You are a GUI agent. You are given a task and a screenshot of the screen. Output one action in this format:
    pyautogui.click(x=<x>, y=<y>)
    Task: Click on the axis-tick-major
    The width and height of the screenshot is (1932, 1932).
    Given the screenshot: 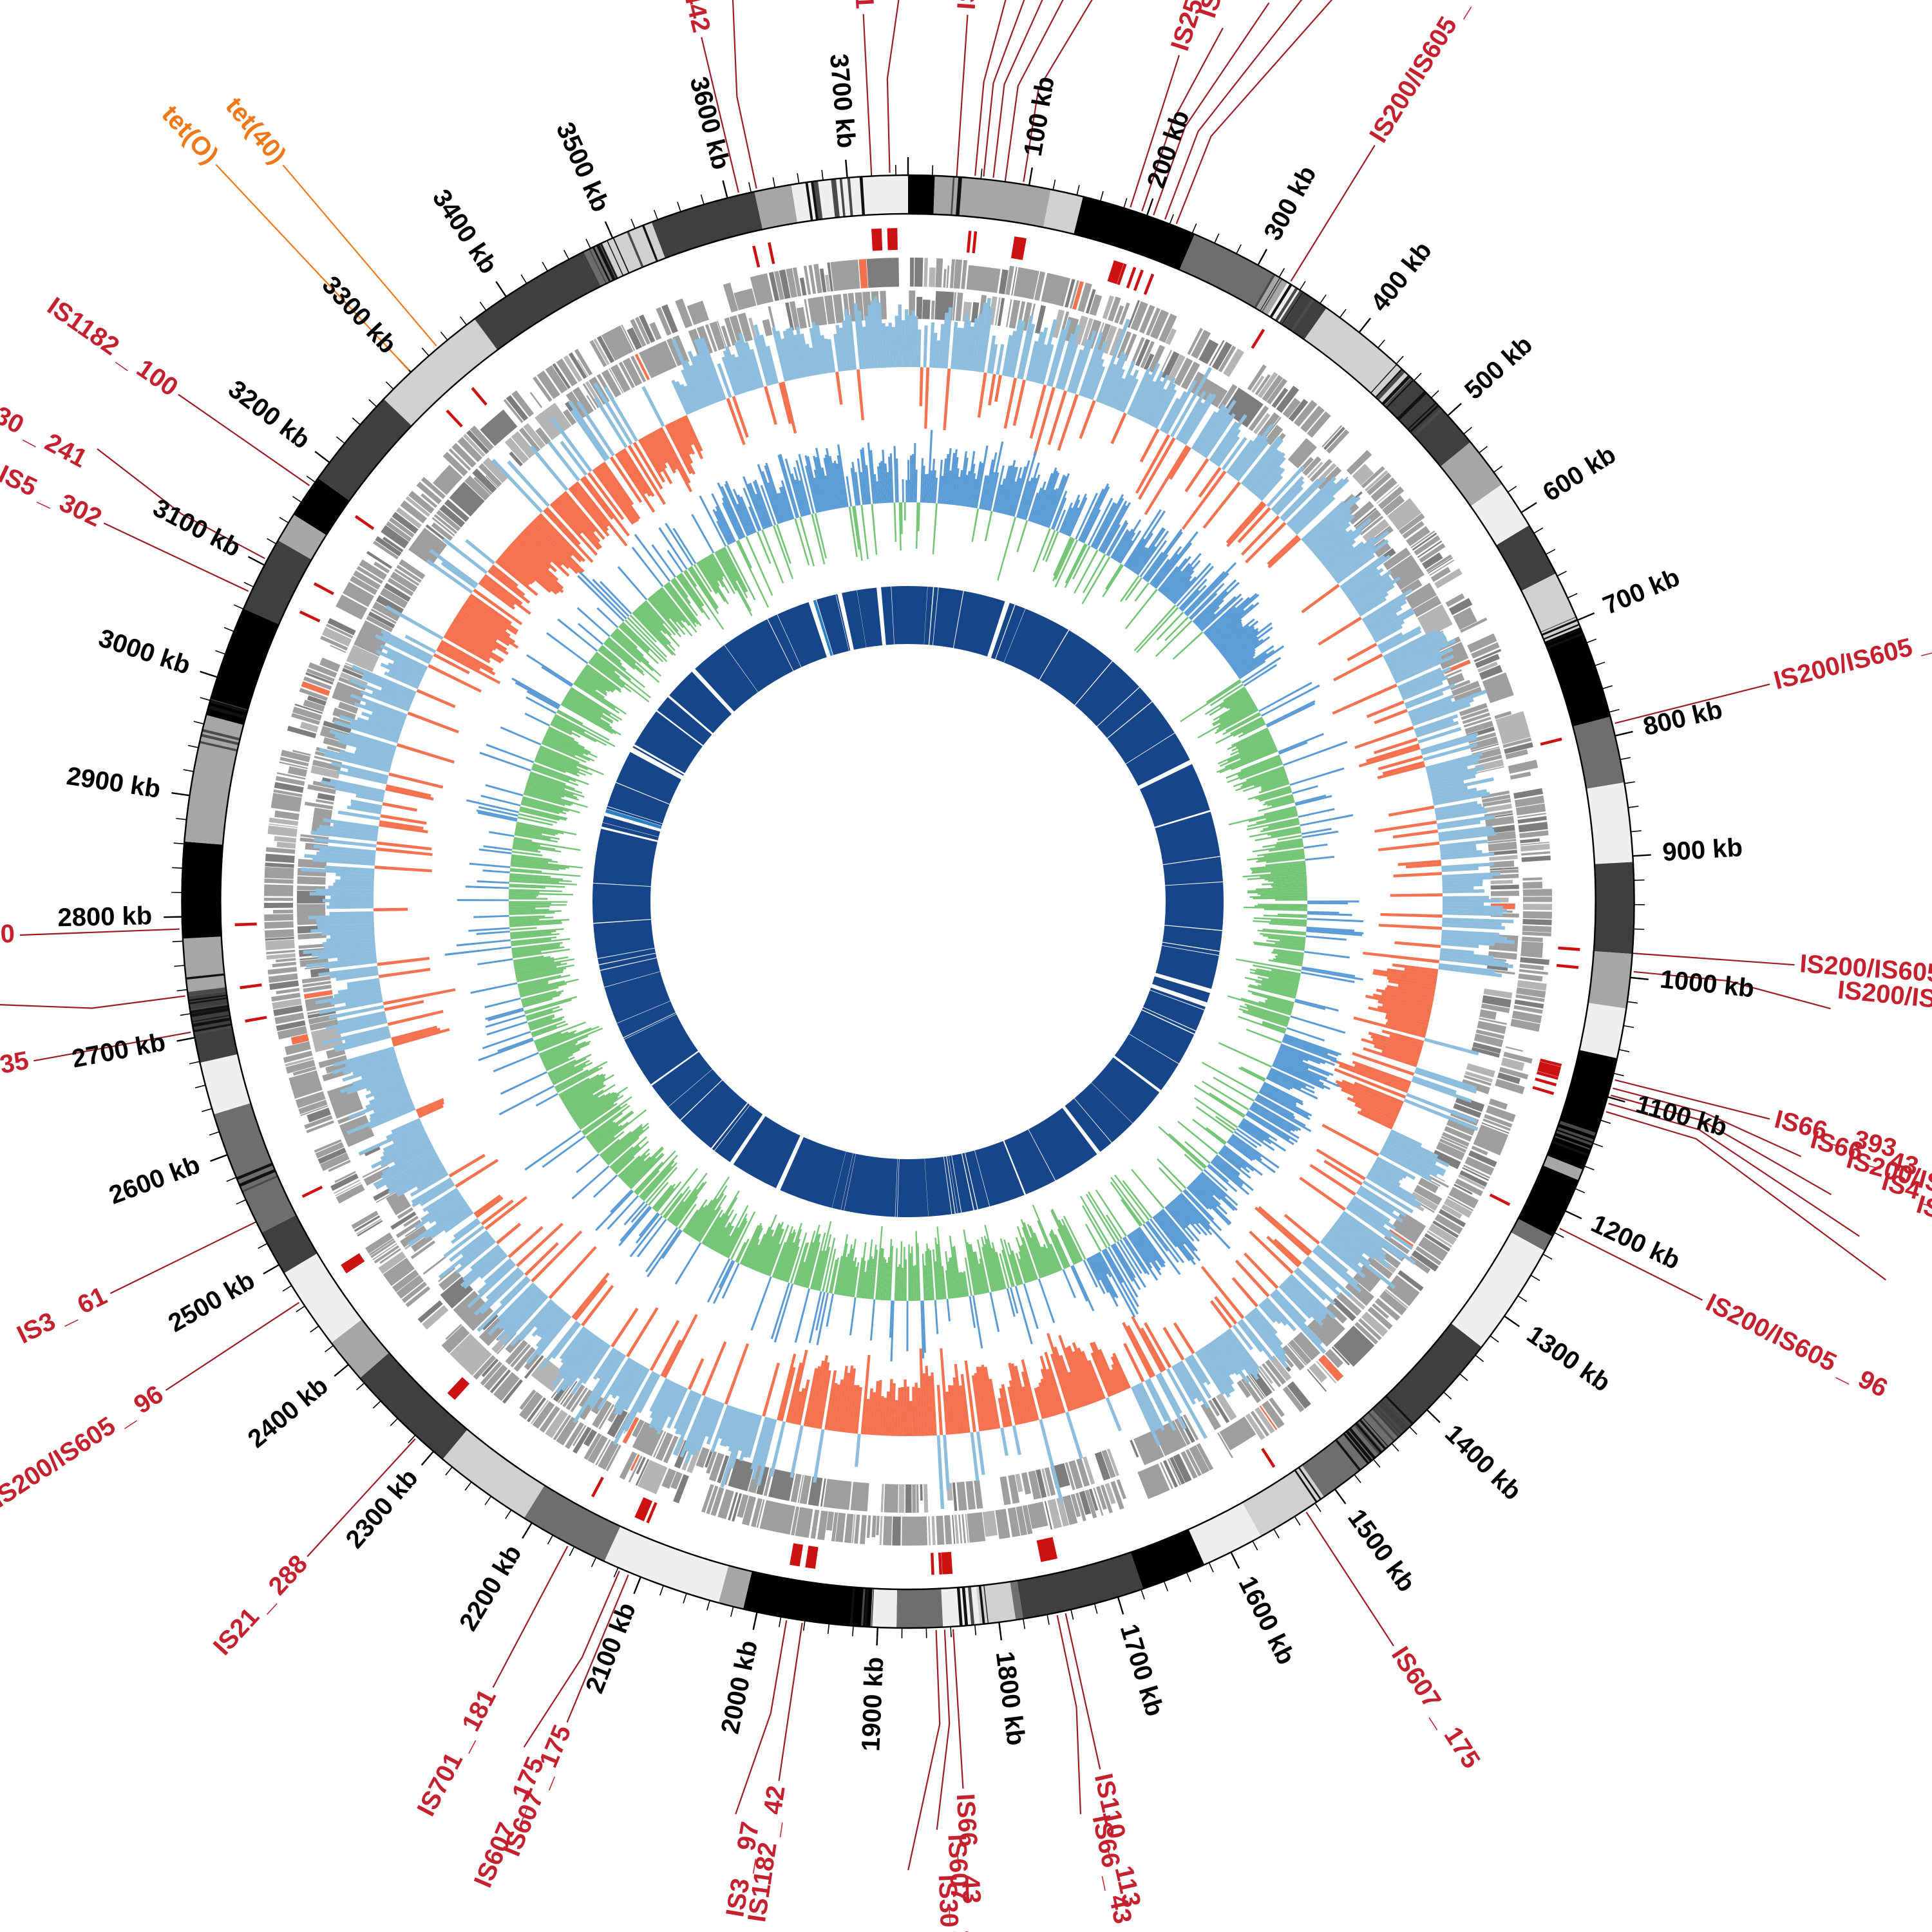 What is the action you would take?
    pyautogui.click(x=1624, y=733)
    